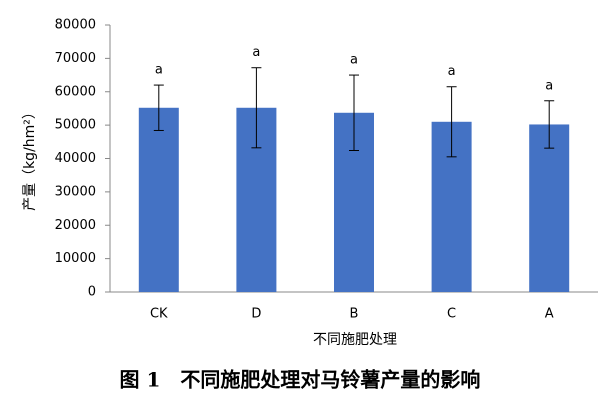 This screenshot has height=414, width=600. I want to click on y-tick-label: 70000, so click(75, 58).